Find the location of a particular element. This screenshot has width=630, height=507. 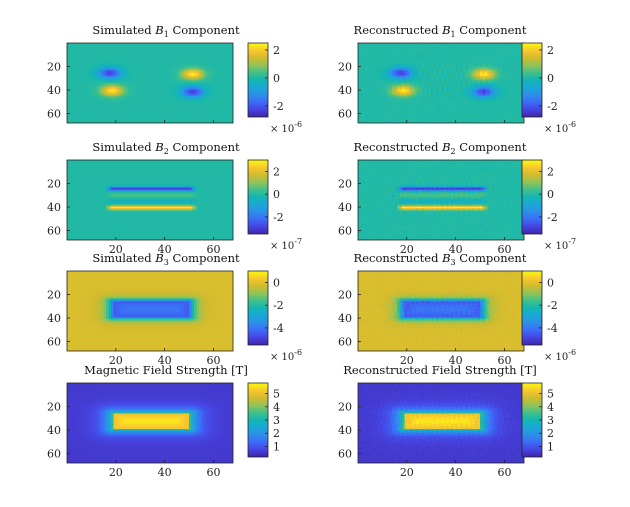

panel-title: Simulated B2 Component is located at coordinates (166, 148).